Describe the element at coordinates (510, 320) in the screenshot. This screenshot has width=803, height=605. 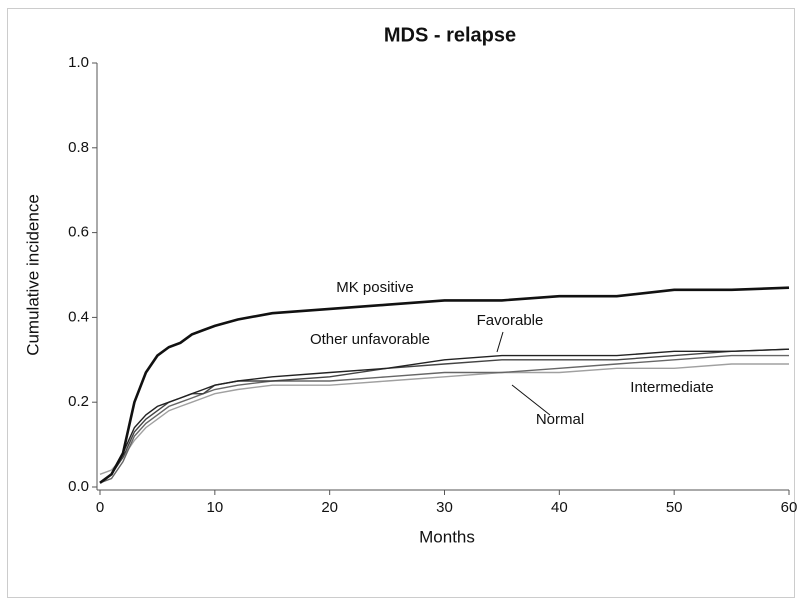
I see `curve-label: Favorable` at that location.